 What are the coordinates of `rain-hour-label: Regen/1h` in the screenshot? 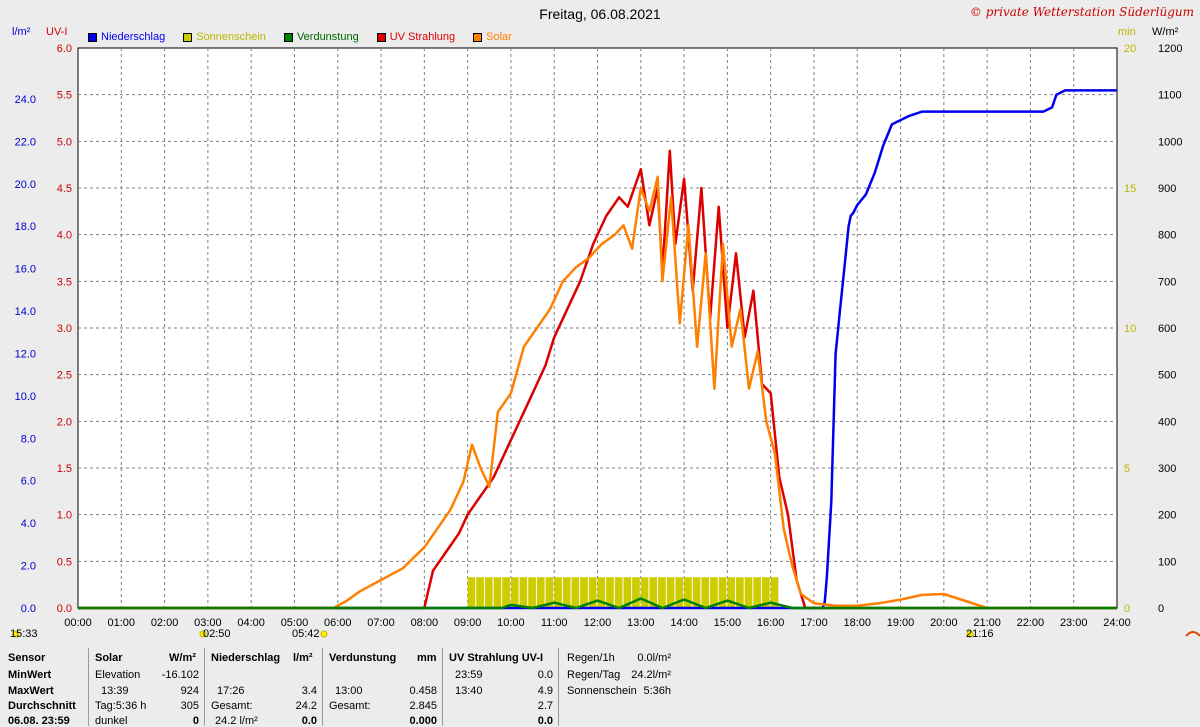 It's located at (591, 658).